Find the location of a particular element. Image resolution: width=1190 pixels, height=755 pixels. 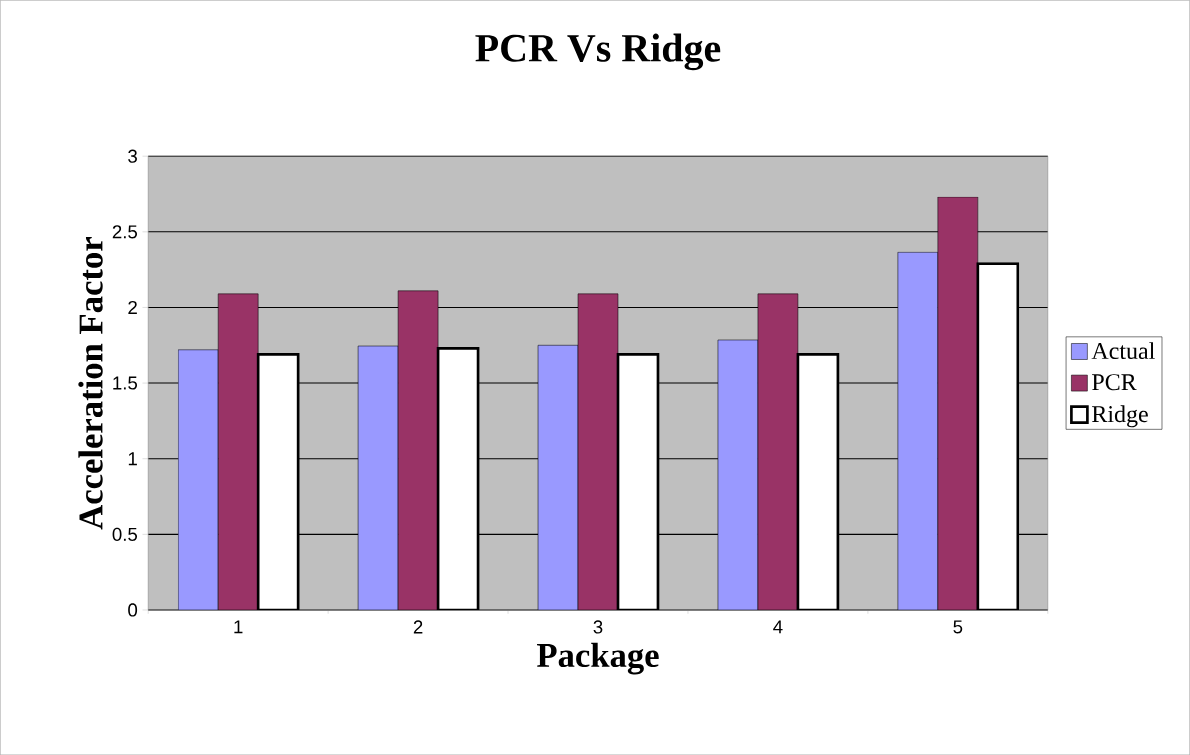

x-tick-label: 3 is located at coordinates (598, 627).